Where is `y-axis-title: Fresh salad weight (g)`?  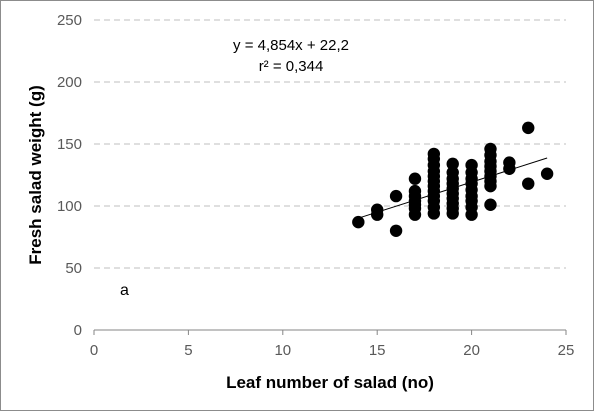
y-axis-title: Fresh salad weight (g) is located at coordinates (35, 174).